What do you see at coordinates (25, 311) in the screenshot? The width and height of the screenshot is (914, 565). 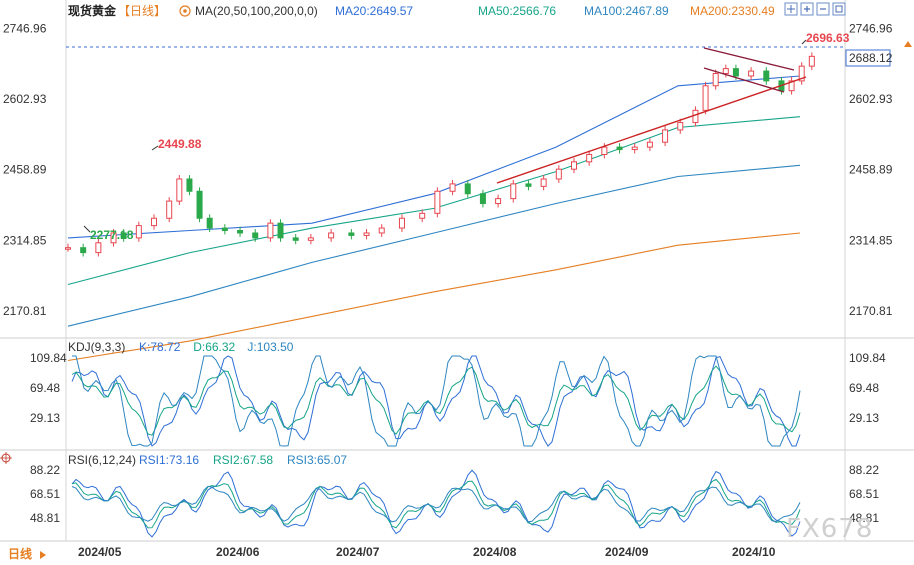 I see `y-tick-label-left: 2170.81` at bounding box center [25, 311].